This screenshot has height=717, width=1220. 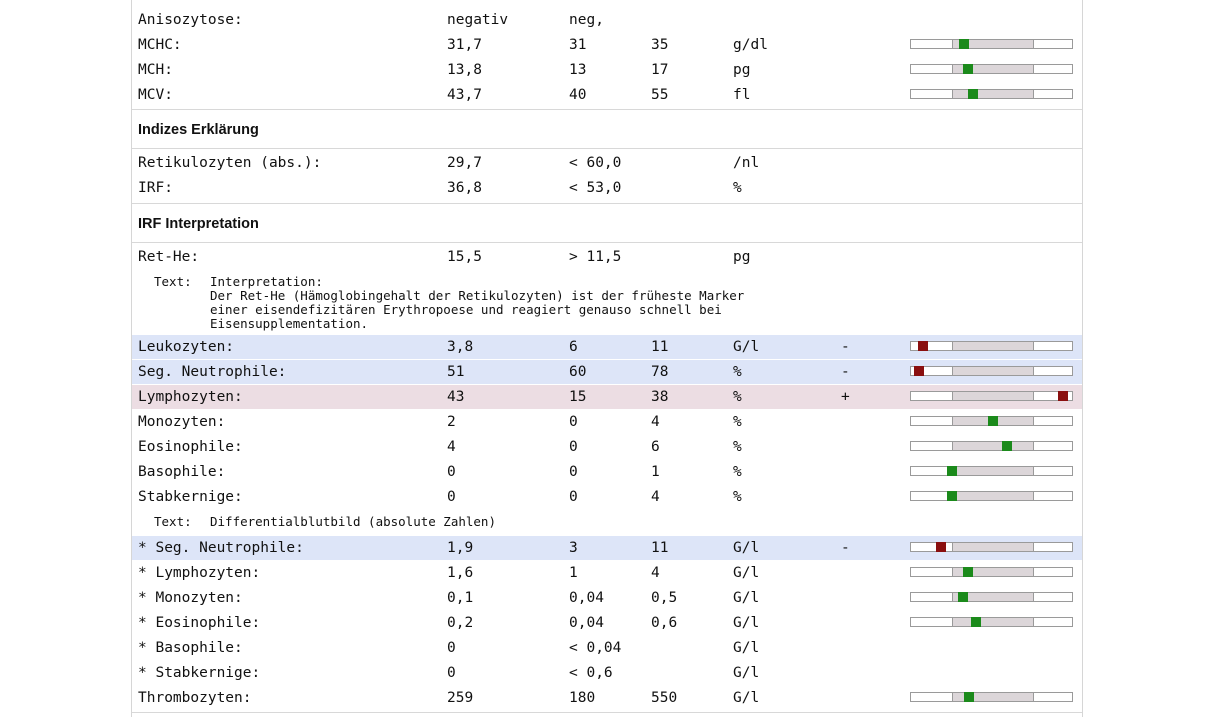 What do you see at coordinates (664, 598) in the screenshot?
I see `reference-high: 0,5` at bounding box center [664, 598].